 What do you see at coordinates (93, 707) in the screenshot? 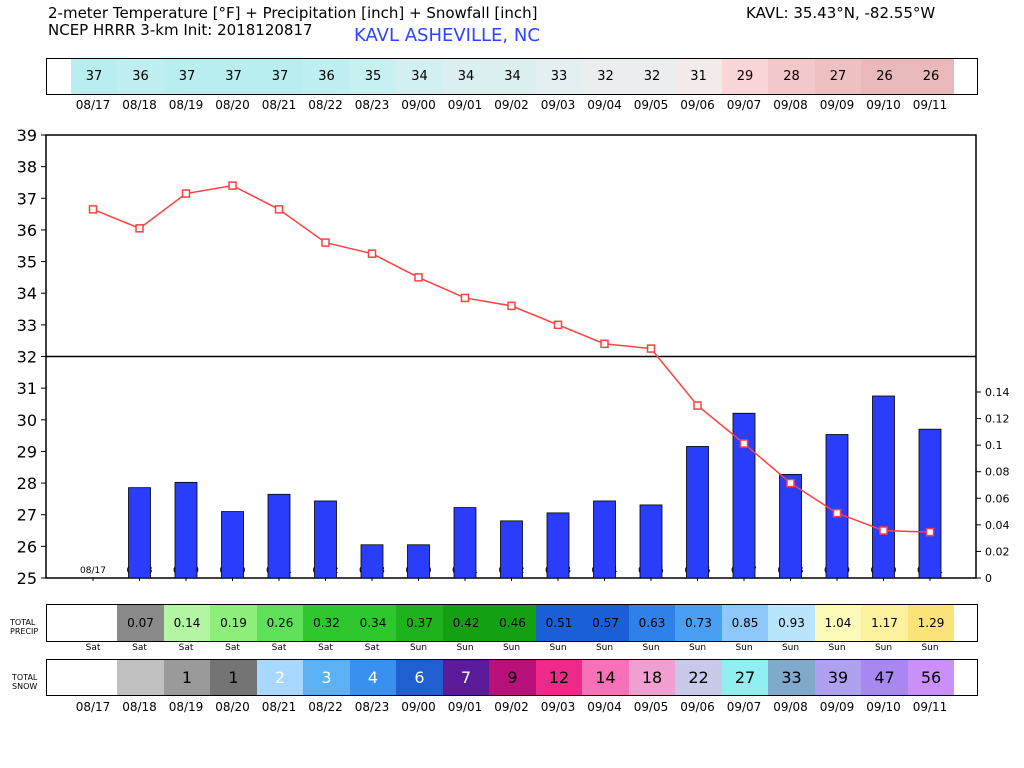
I see `time-label: 08/17` at bounding box center [93, 707].